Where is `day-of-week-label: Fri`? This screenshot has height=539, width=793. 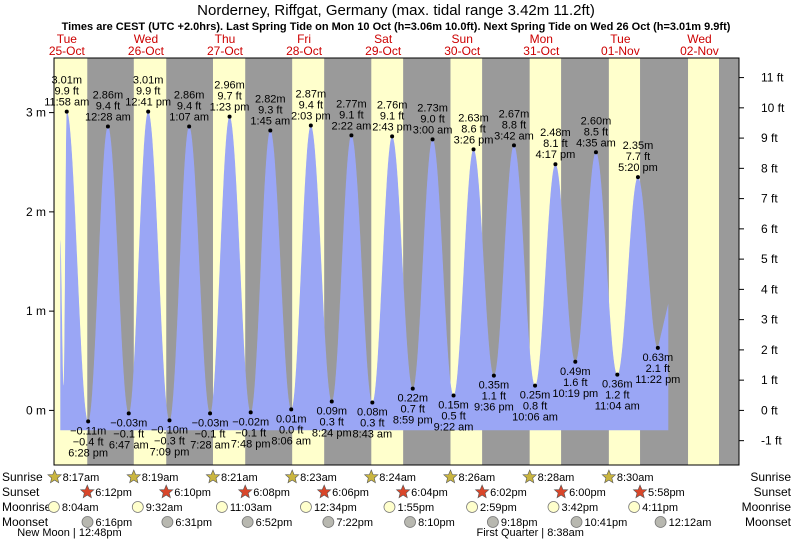 day-of-week-label: Fri is located at coordinates (304, 39).